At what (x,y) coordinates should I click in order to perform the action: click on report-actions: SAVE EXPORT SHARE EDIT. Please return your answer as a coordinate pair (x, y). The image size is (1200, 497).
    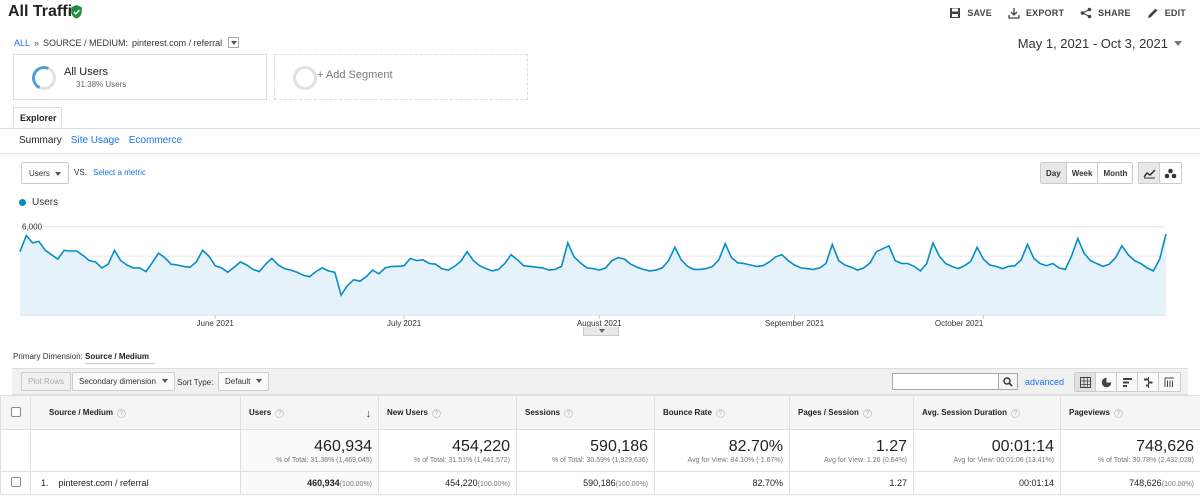
    Looking at the image, I should click on (1067, 13).